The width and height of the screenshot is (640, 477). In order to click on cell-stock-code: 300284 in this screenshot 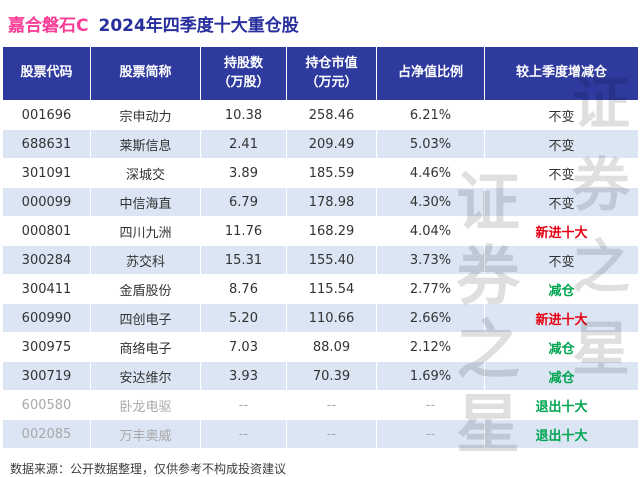, I will do `click(46, 260)`.